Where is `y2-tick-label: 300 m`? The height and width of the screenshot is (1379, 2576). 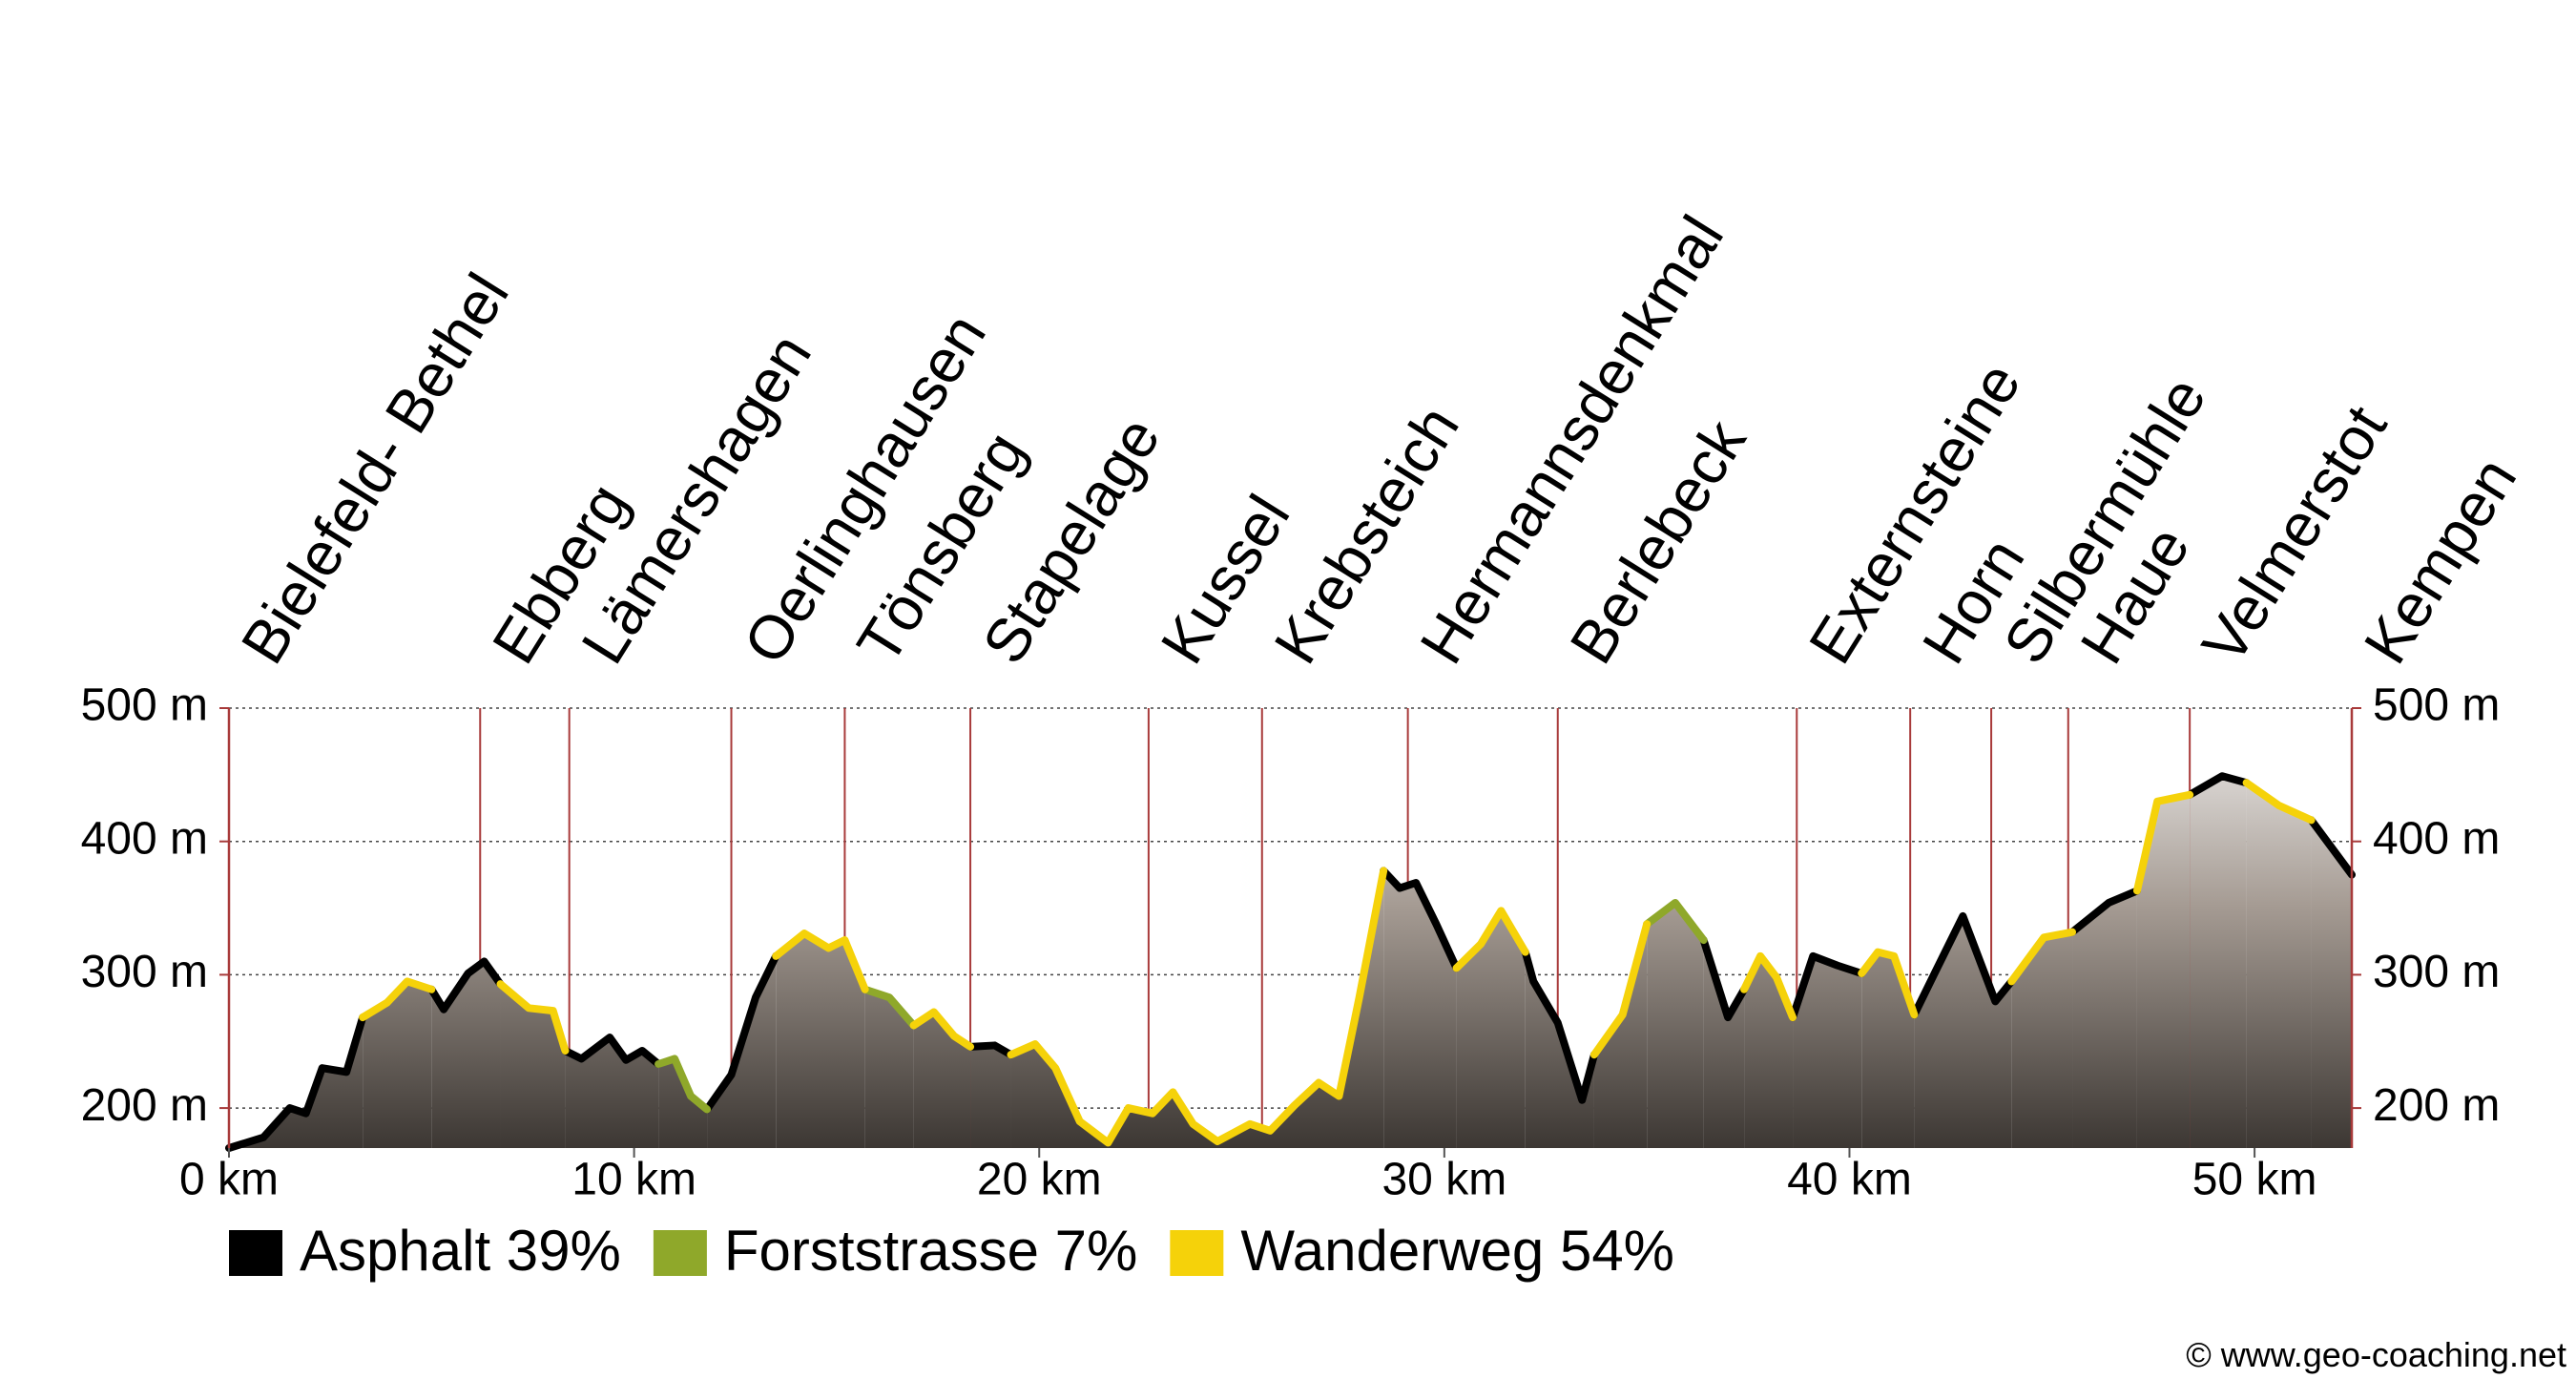 y2-tick-label: 300 m is located at coordinates (2436, 972).